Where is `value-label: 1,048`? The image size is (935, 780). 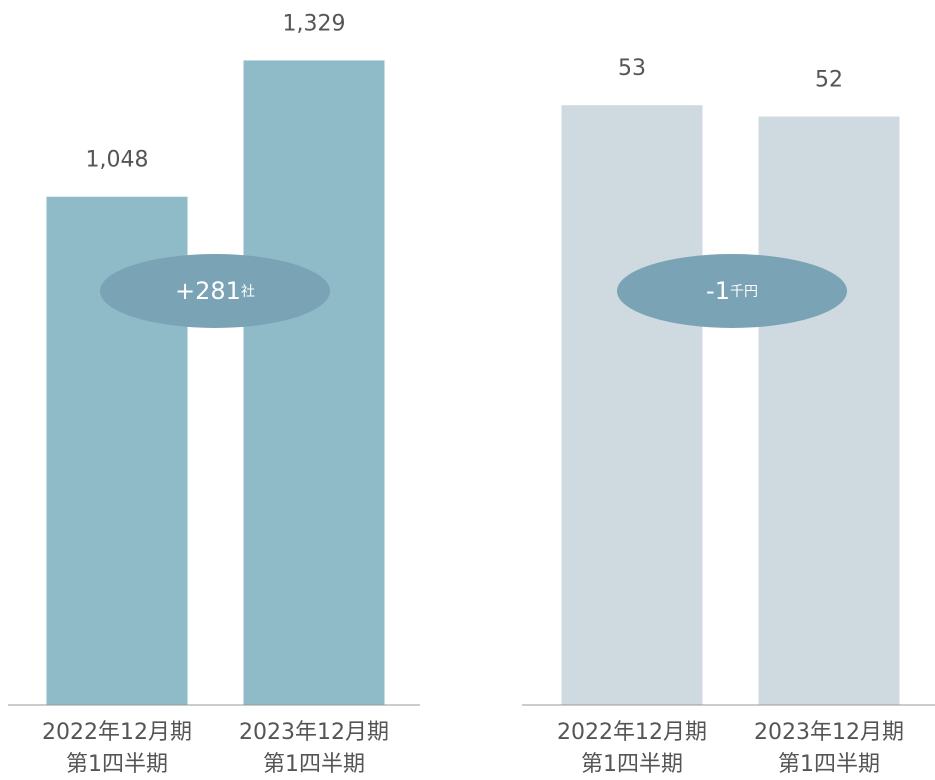
value-label: 1,048 is located at coordinates (117, 160).